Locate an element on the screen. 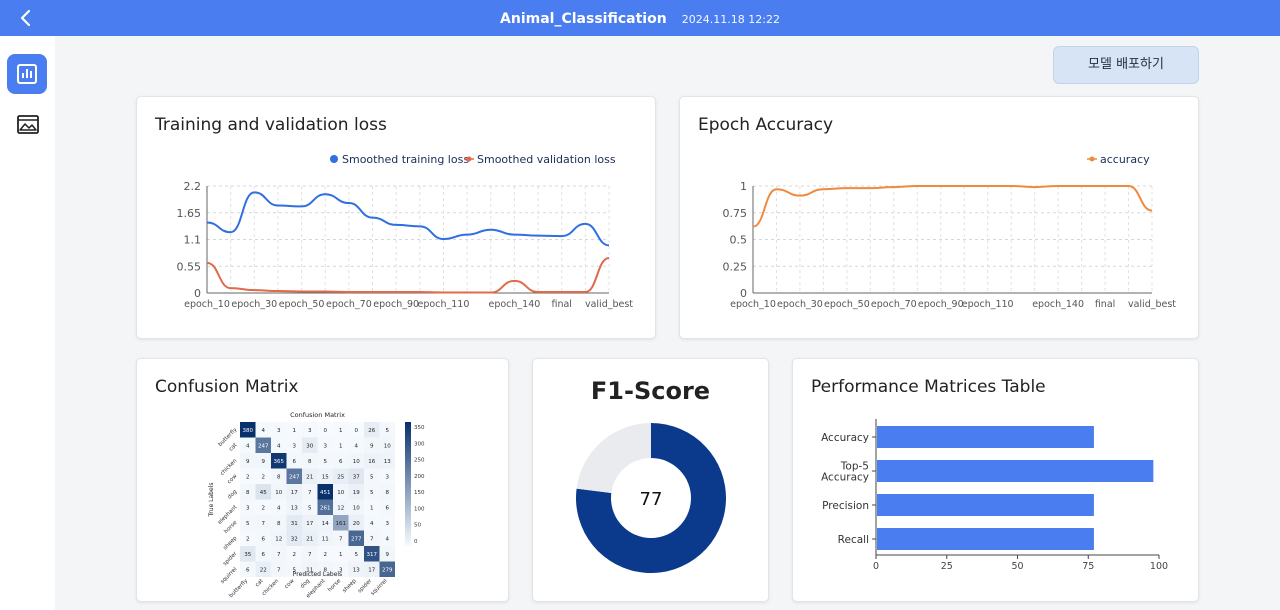 The image size is (1280, 610). matrix-value: 380 is located at coordinates (248, 431).